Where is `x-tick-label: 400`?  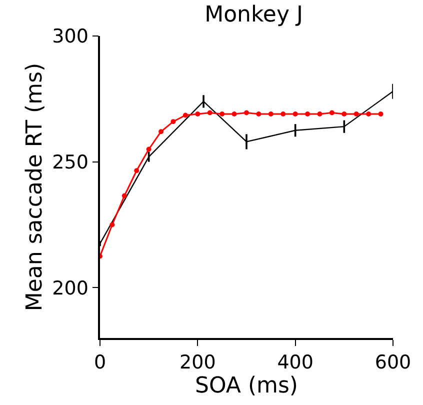 x-tick-label: 400 is located at coordinates (295, 363).